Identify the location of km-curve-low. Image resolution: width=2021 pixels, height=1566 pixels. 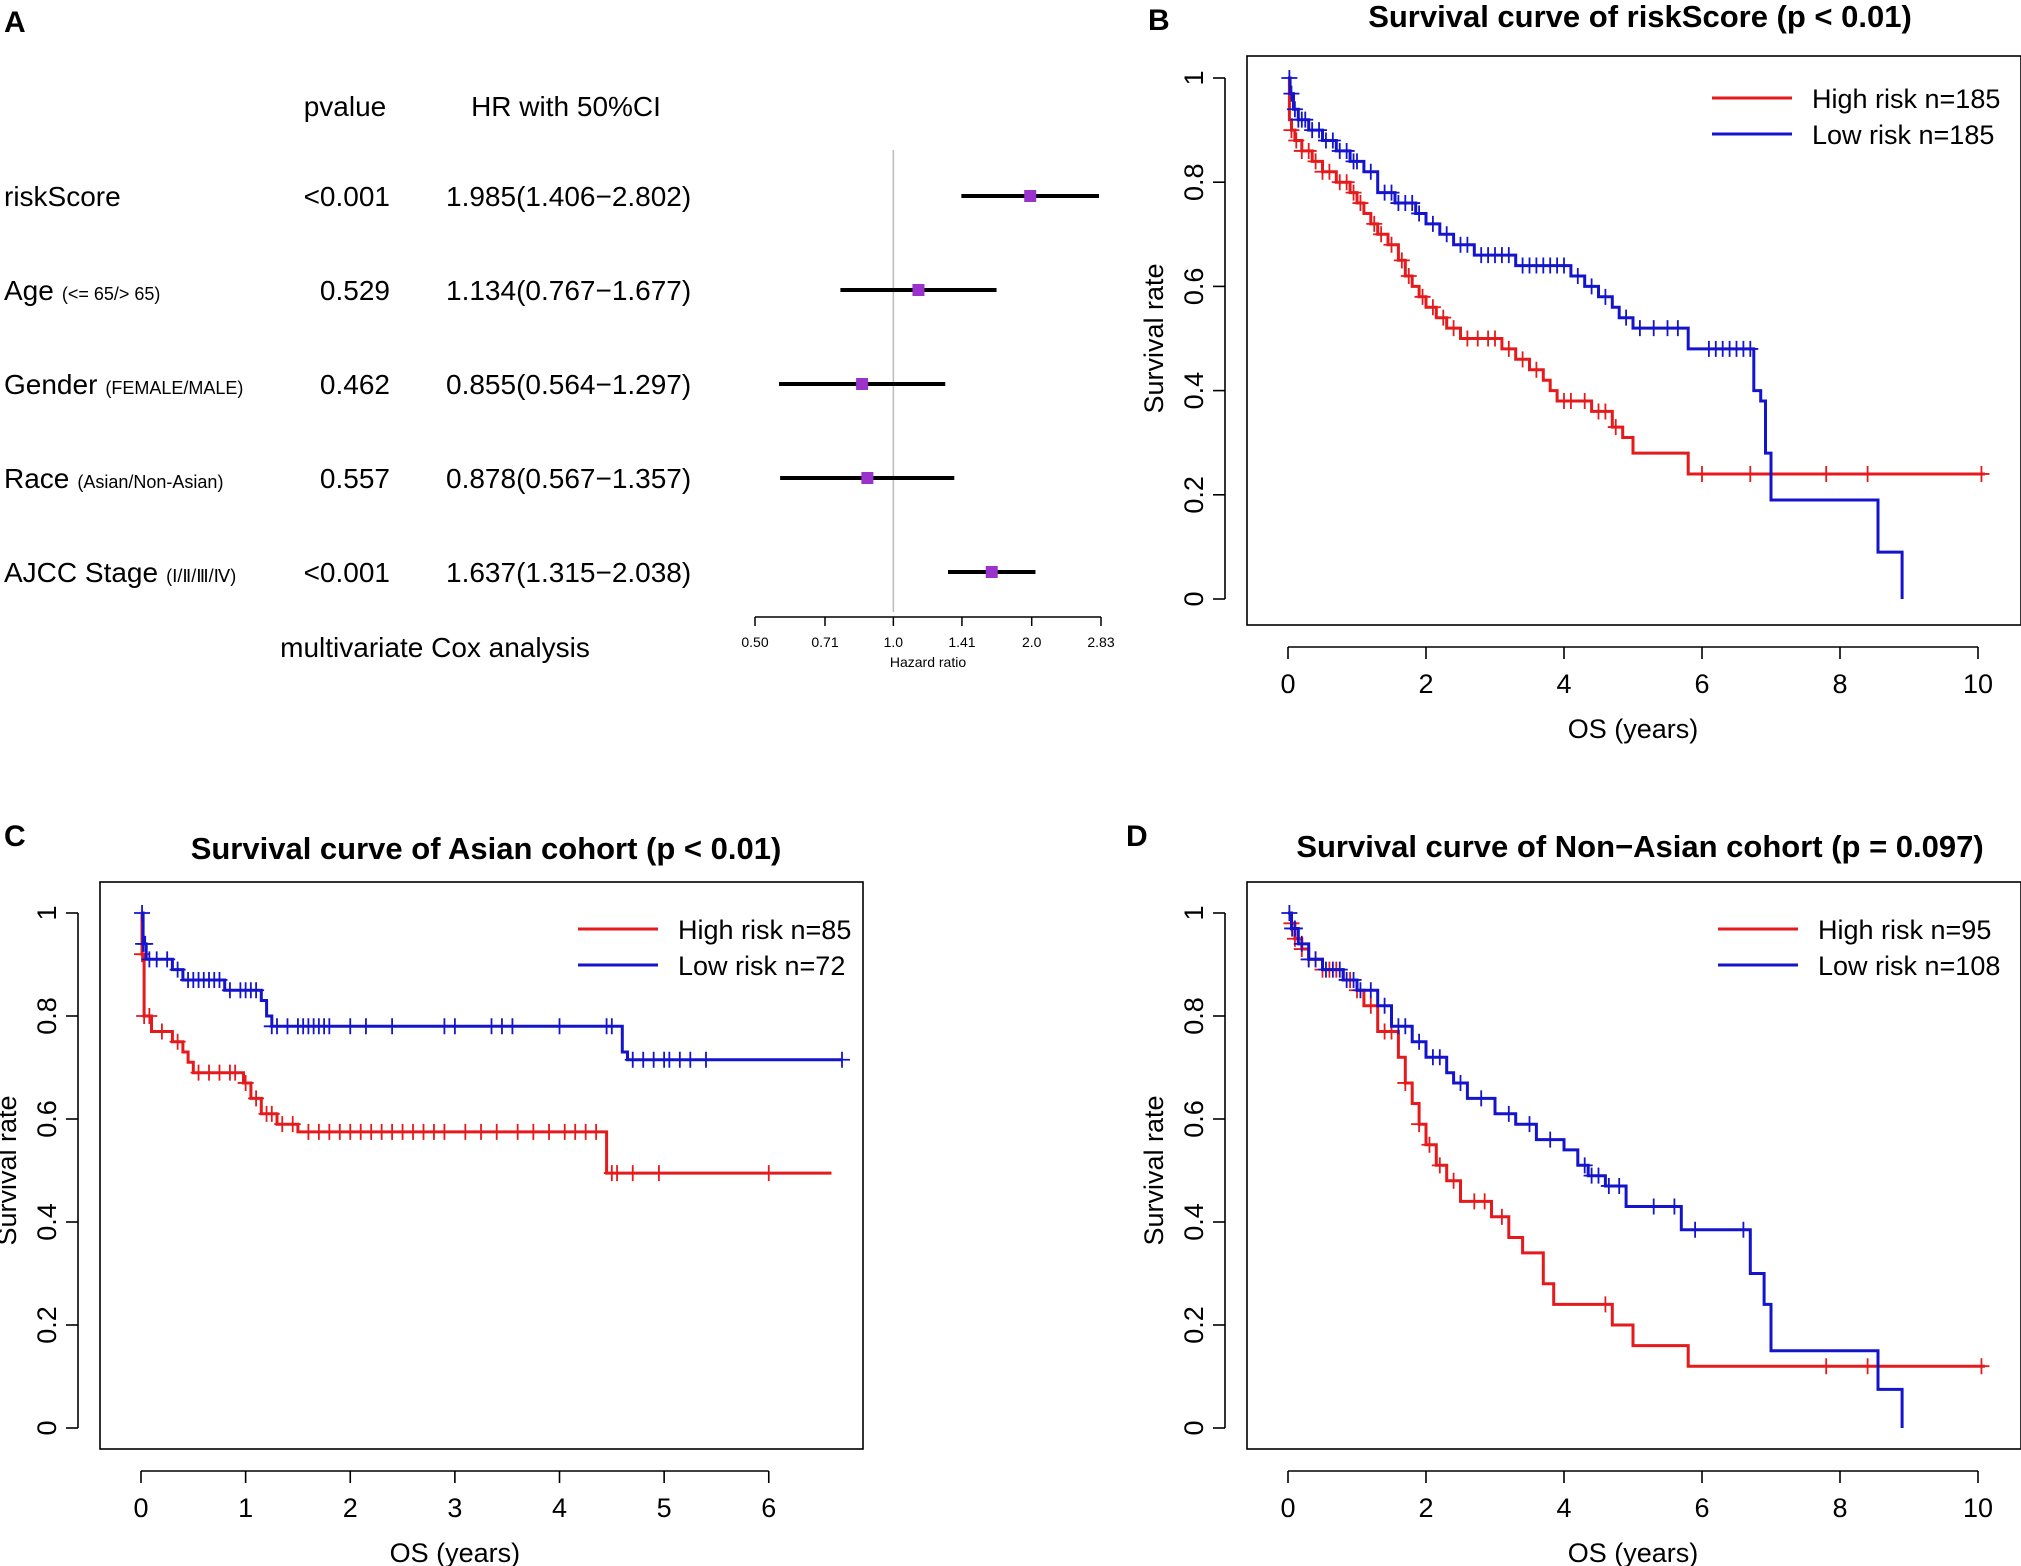
(1596, 337).